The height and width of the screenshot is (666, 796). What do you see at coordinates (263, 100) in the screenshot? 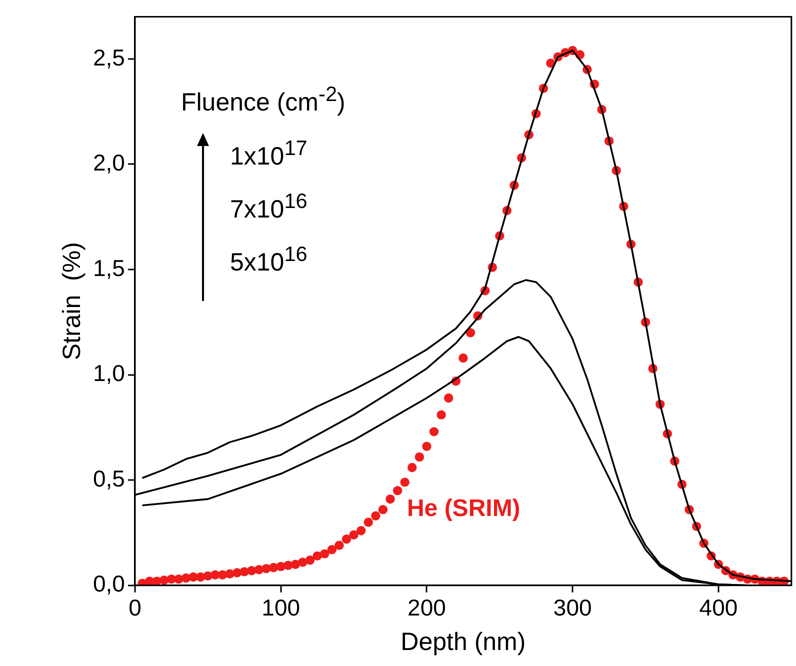
I see `annotation: Fluence (cm$^{-2}$)` at bounding box center [263, 100].